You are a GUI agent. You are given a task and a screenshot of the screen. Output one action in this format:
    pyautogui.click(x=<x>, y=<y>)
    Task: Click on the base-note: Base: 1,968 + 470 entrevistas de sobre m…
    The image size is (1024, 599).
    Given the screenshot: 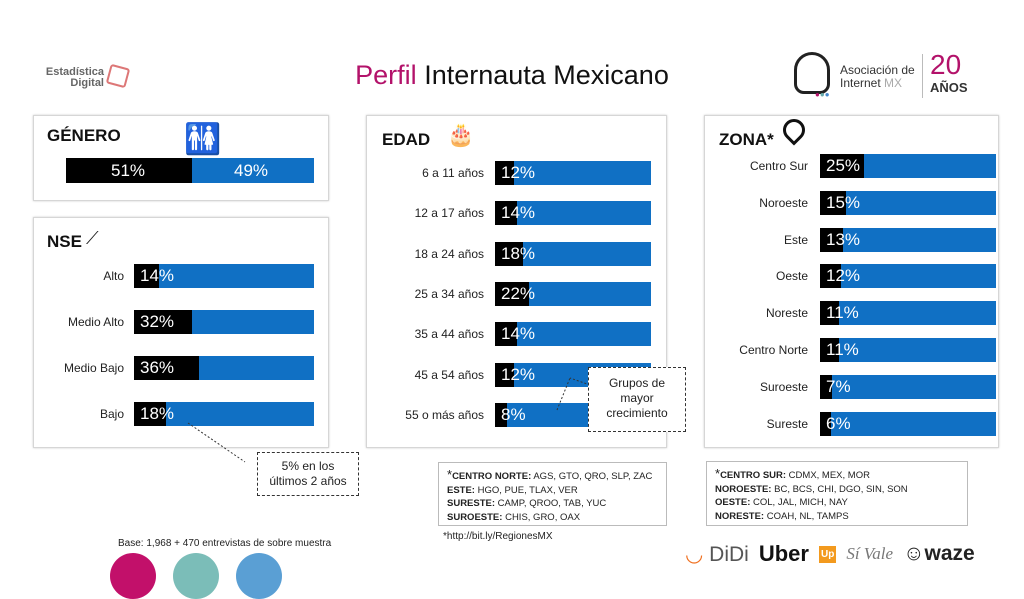 What is the action you would take?
    pyautogui.click(x=225, y=543)
    